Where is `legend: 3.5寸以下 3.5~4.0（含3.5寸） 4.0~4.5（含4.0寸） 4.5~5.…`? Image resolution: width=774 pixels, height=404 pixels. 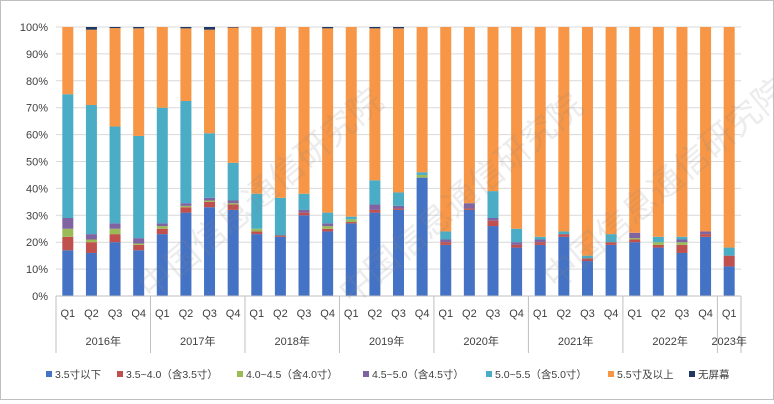
legend: 3.5寸以下 3.5~4.0（含3.5寸） 4.0~4.5（含4.0寸） 4.5~5.… is located at coordinates (388, 374).